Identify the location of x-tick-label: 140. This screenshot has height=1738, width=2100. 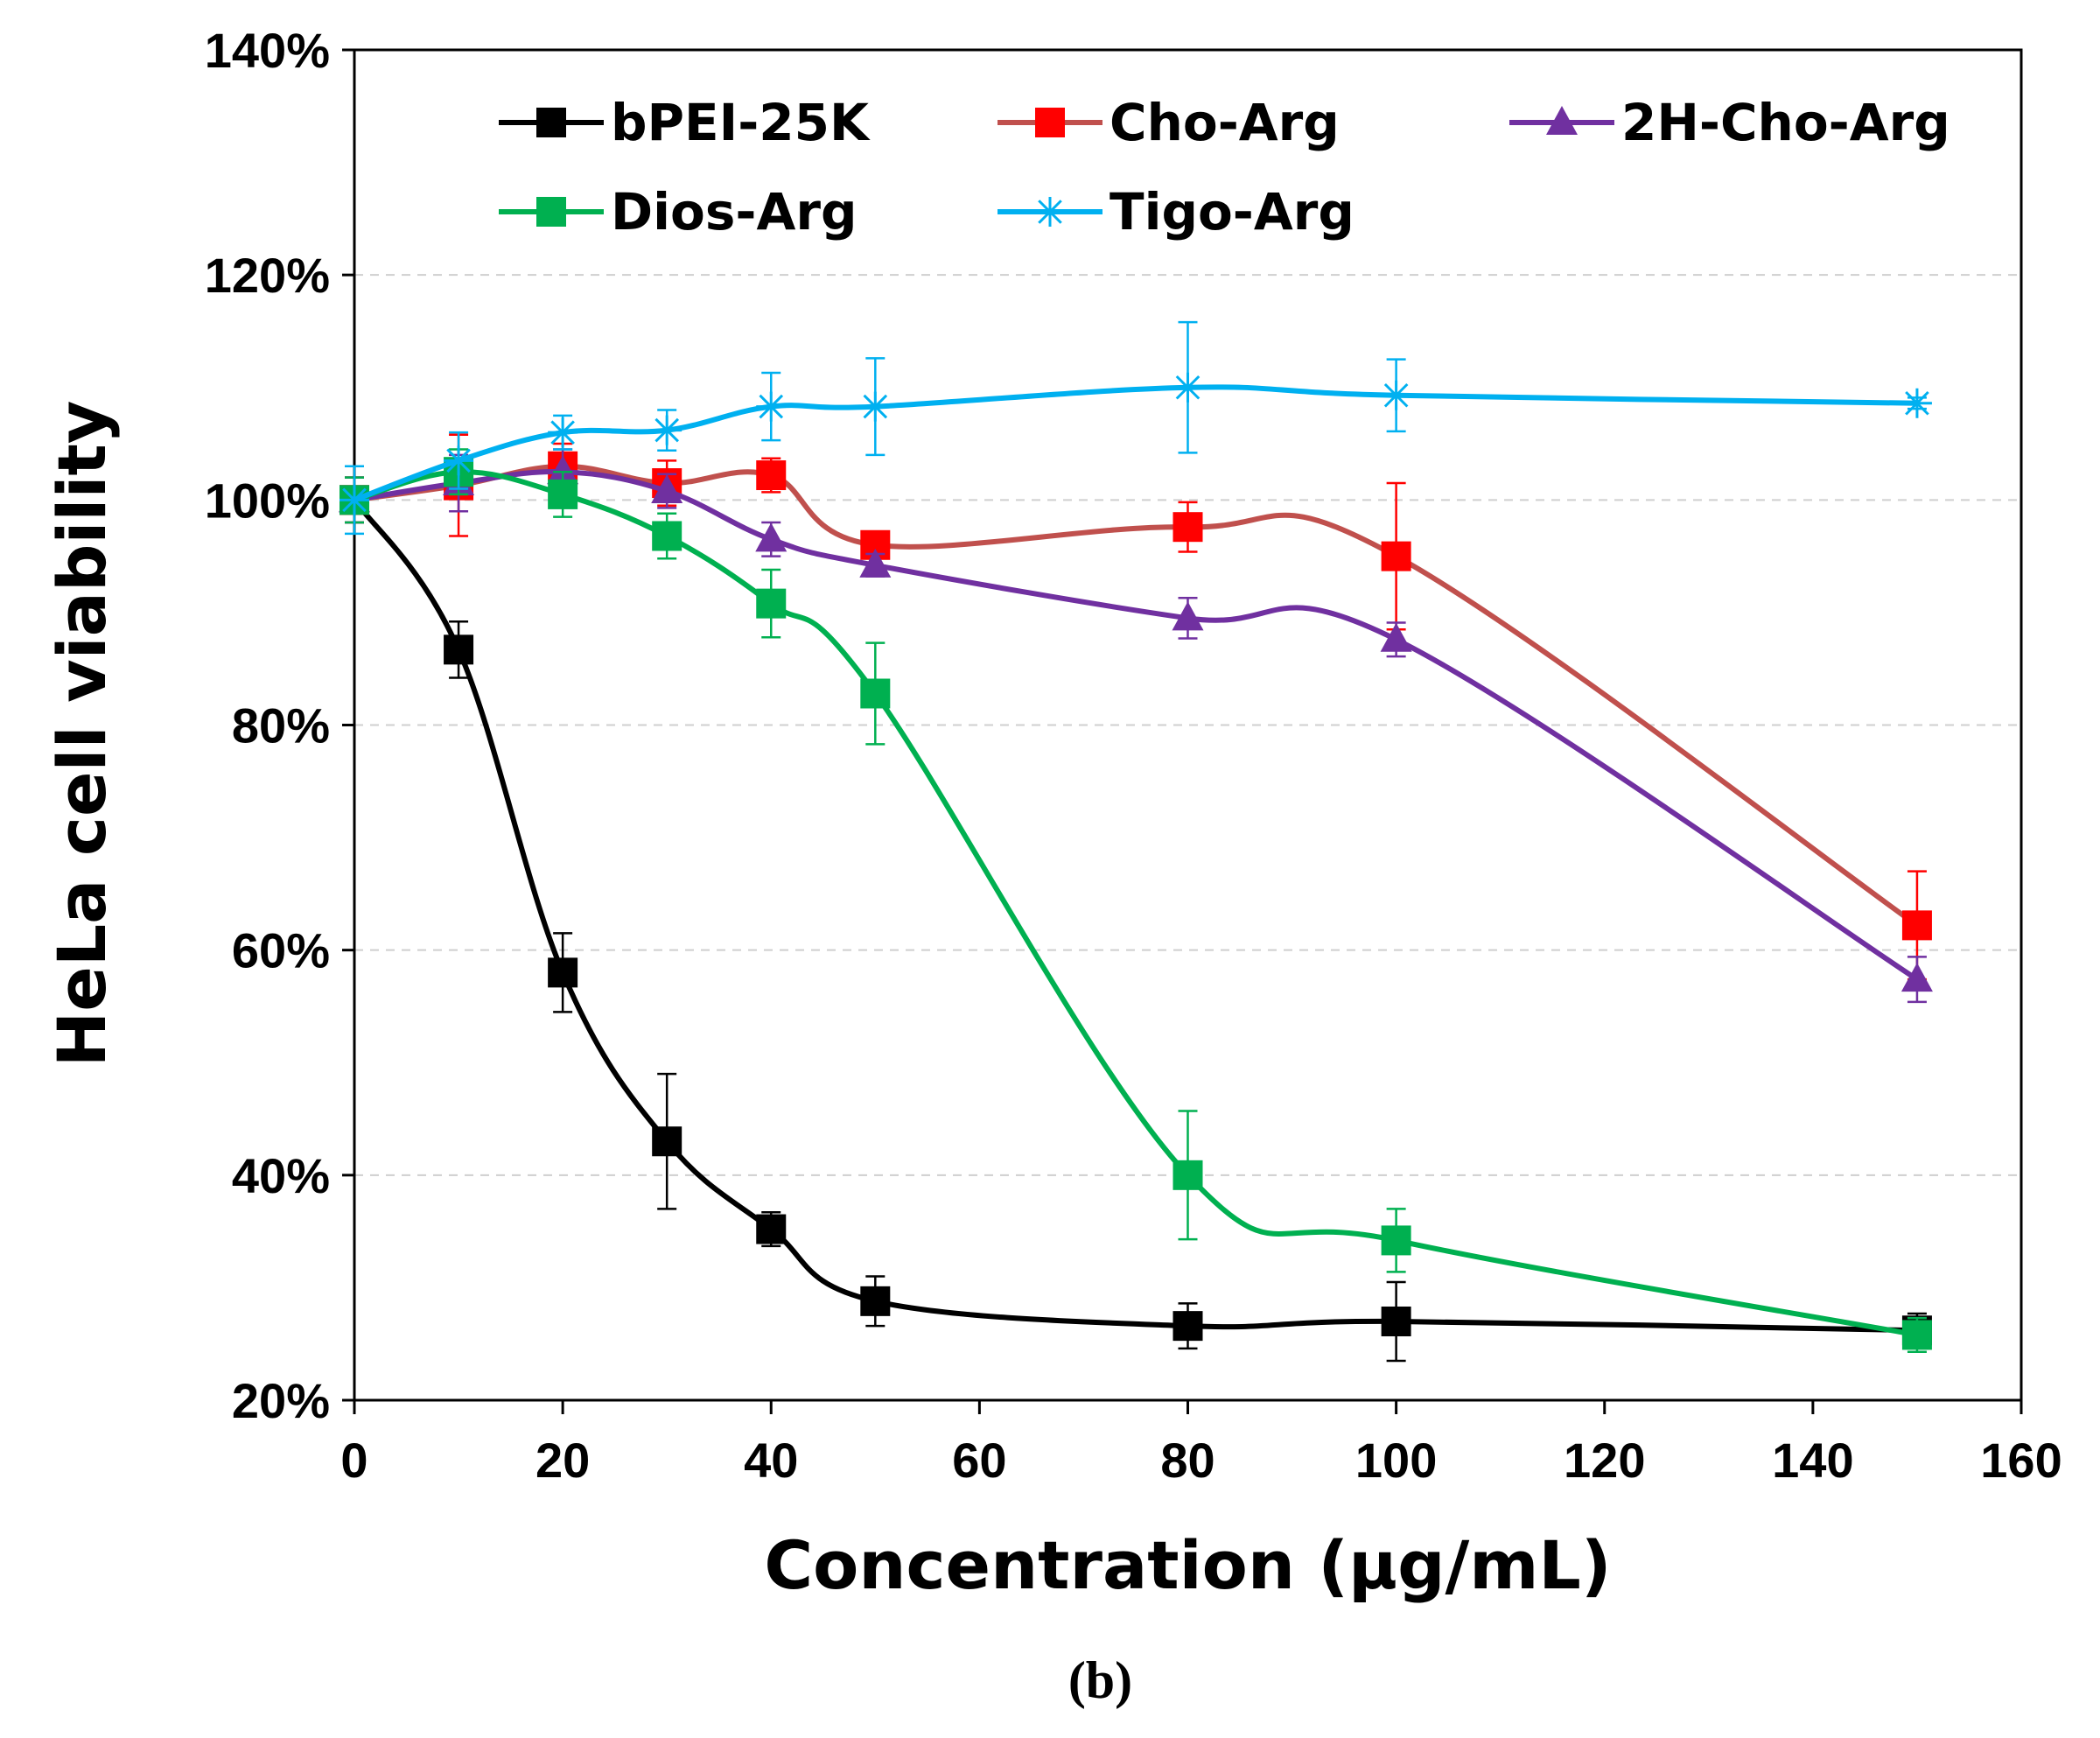
(1812, 1460).